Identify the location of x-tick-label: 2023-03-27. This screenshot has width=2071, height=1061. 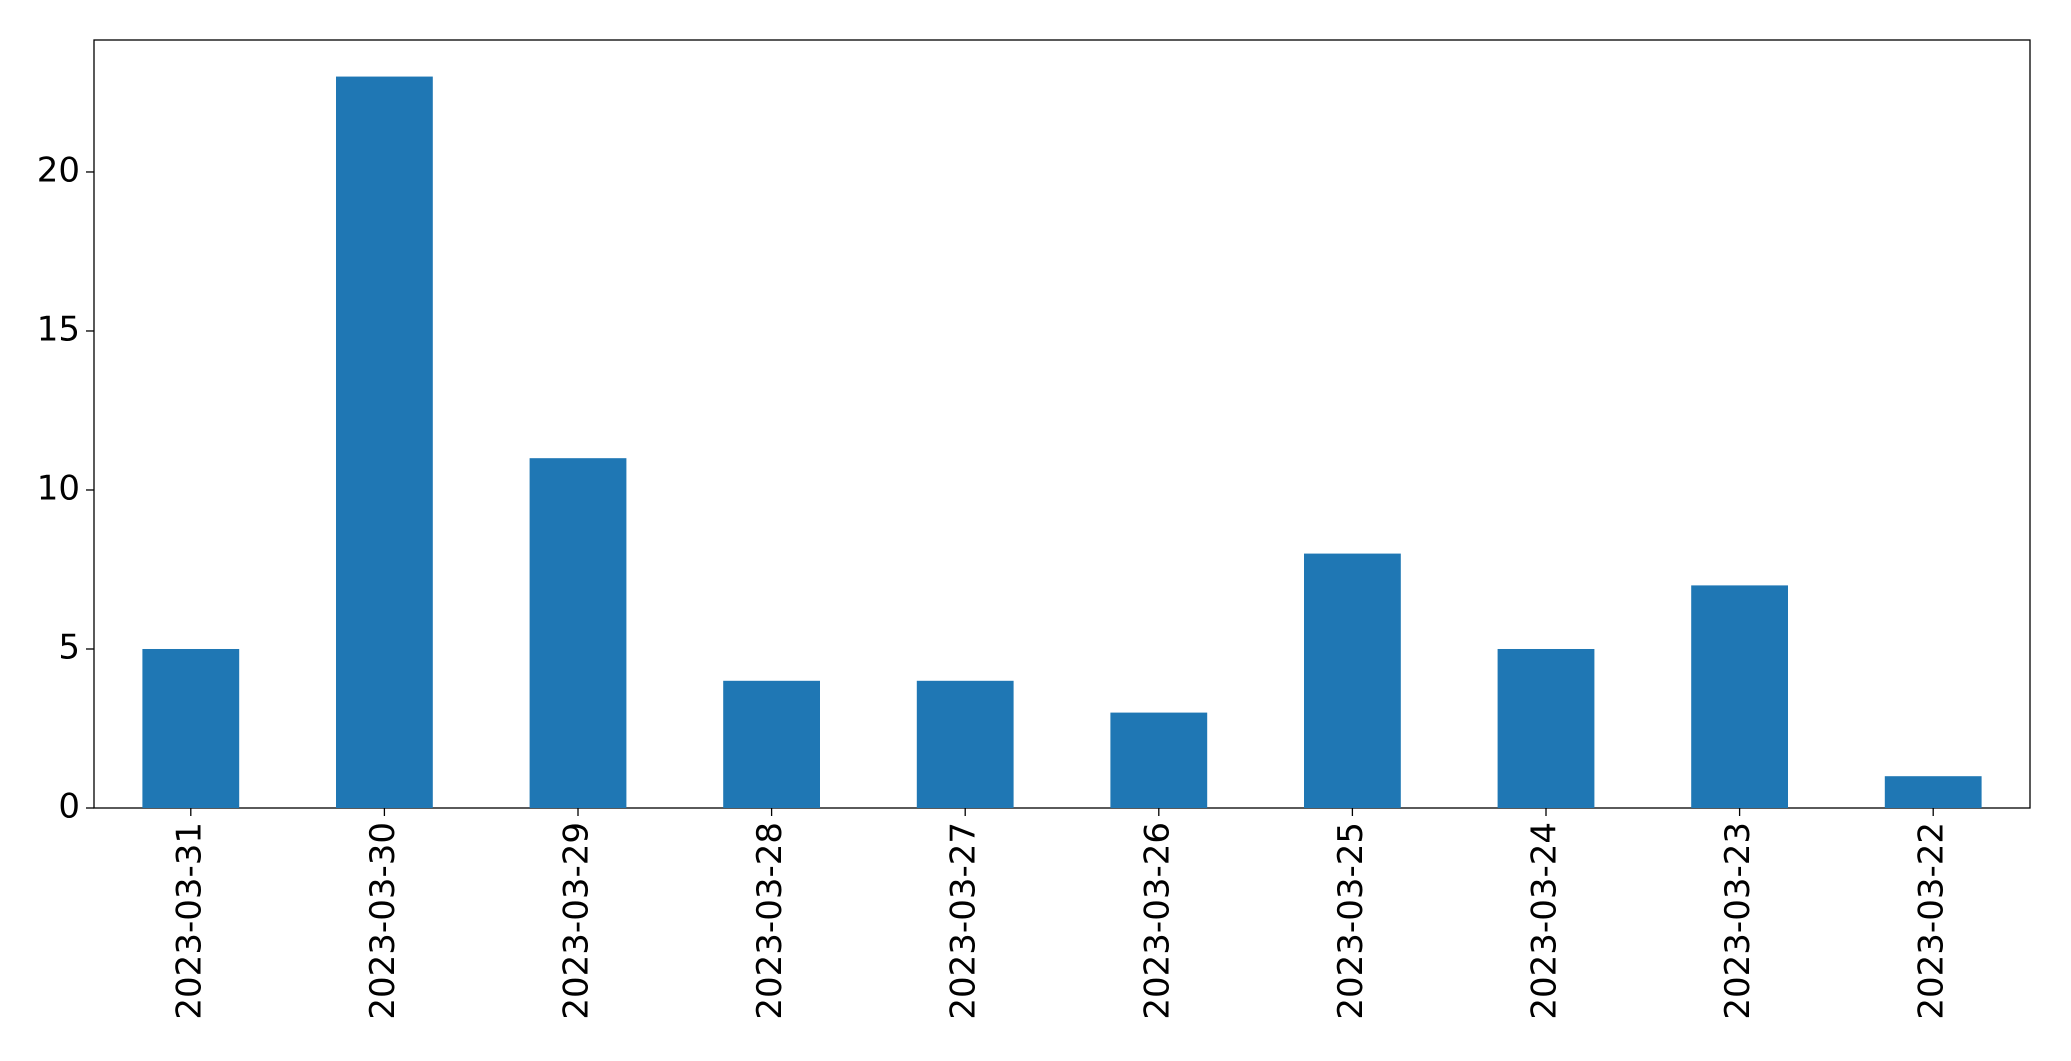
(964, 921).